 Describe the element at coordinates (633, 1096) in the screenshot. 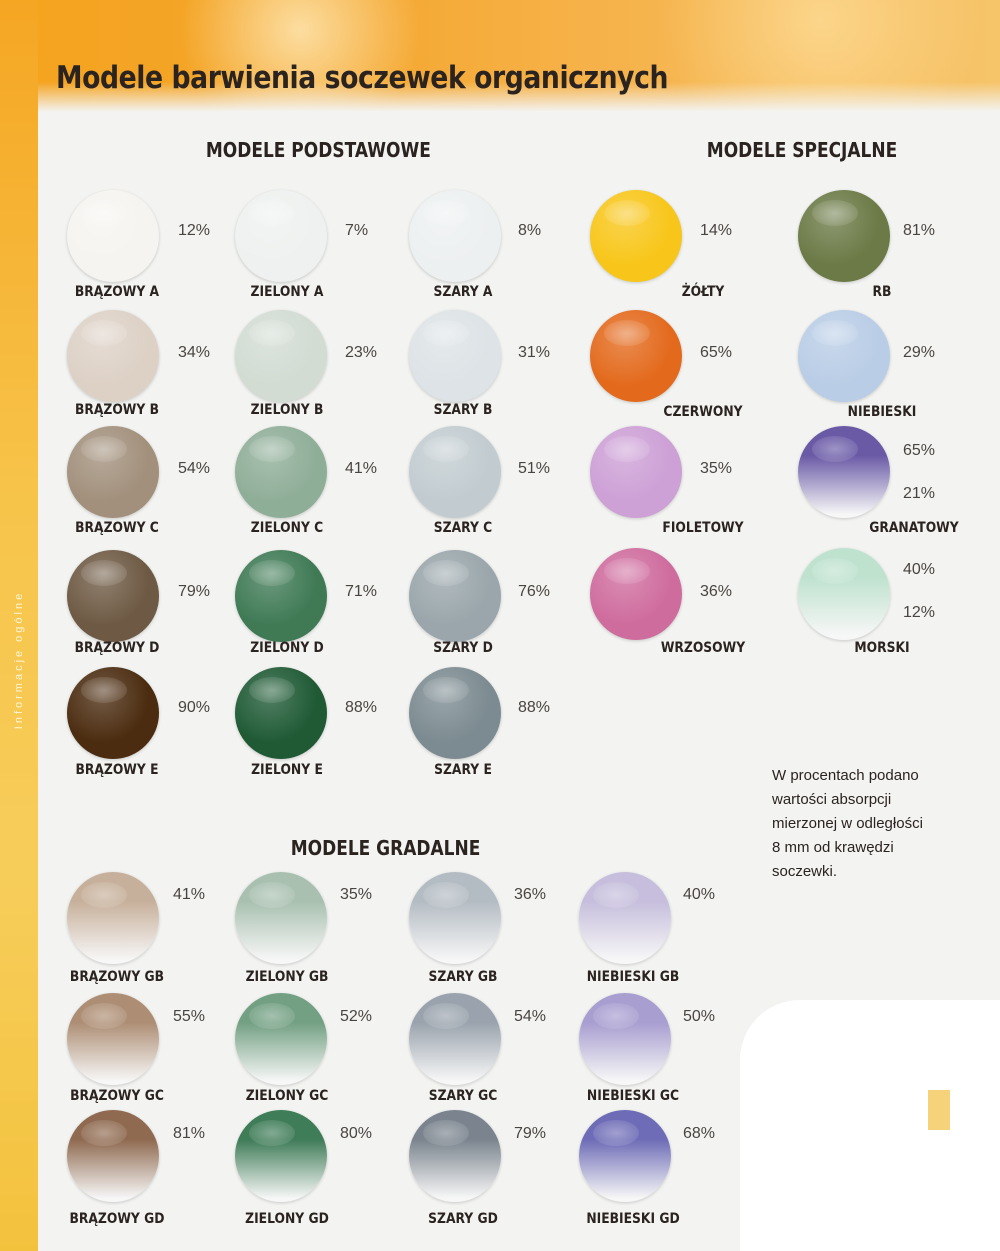

I see `lens-label: NIEBIESKI GC` at that location.